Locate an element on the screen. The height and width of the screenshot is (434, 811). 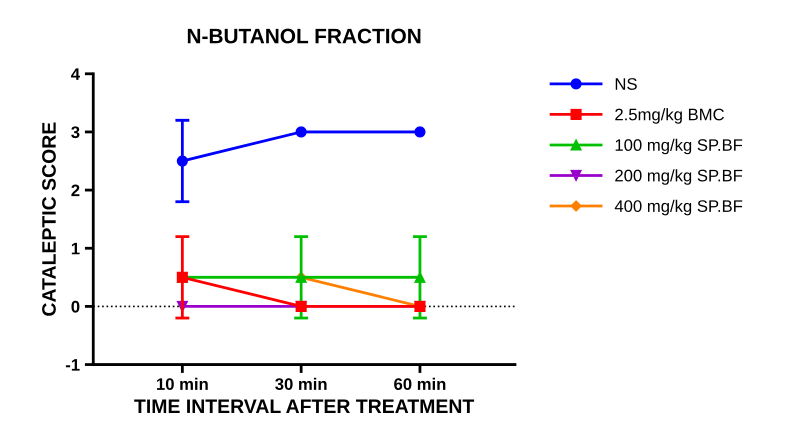
legend-label: 200 mg/kg SP.BF is located at coordinates (678, 177).